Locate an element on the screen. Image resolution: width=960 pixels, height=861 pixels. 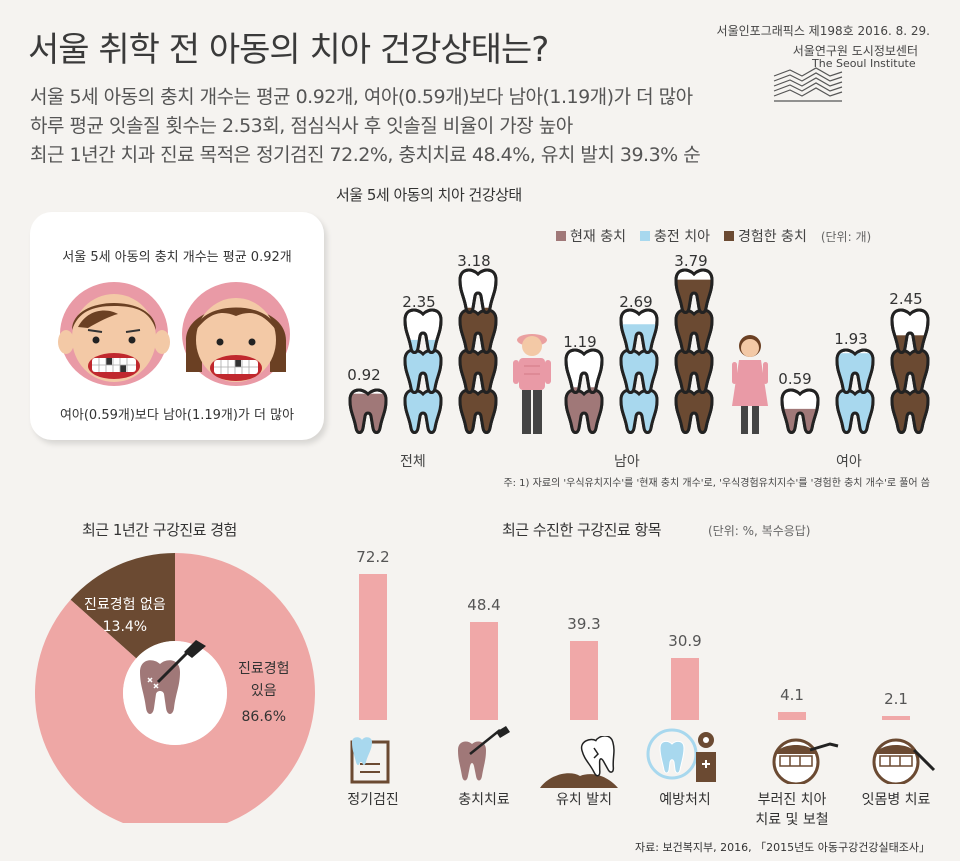
donut-label-yes-line1: 진료경험 is located at coordinates (264, 669).